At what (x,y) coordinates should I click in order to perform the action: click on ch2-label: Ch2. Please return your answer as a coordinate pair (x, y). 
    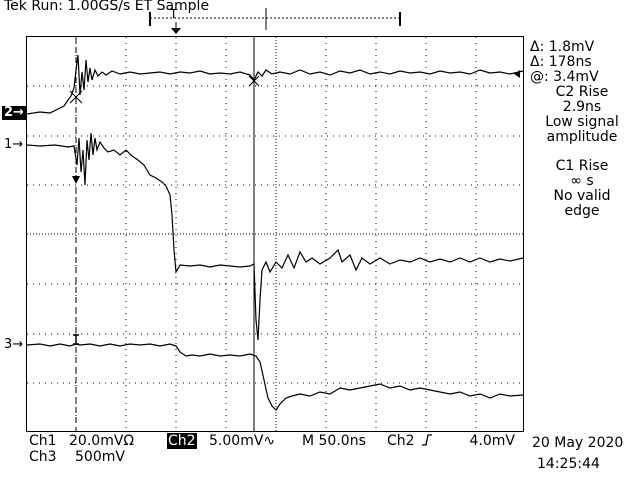
    Looking at the image, I should click on (182, 441).